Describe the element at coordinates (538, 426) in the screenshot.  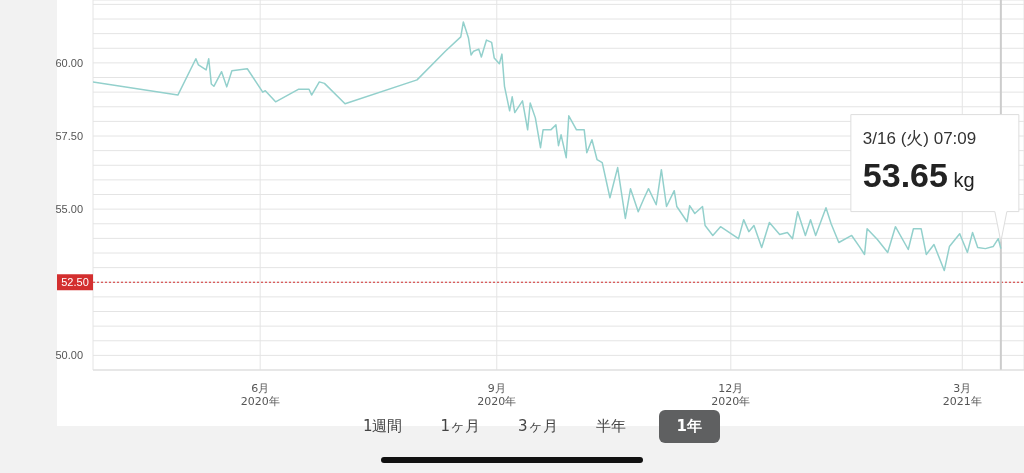
I see `text: 3ヶ月` at that location.